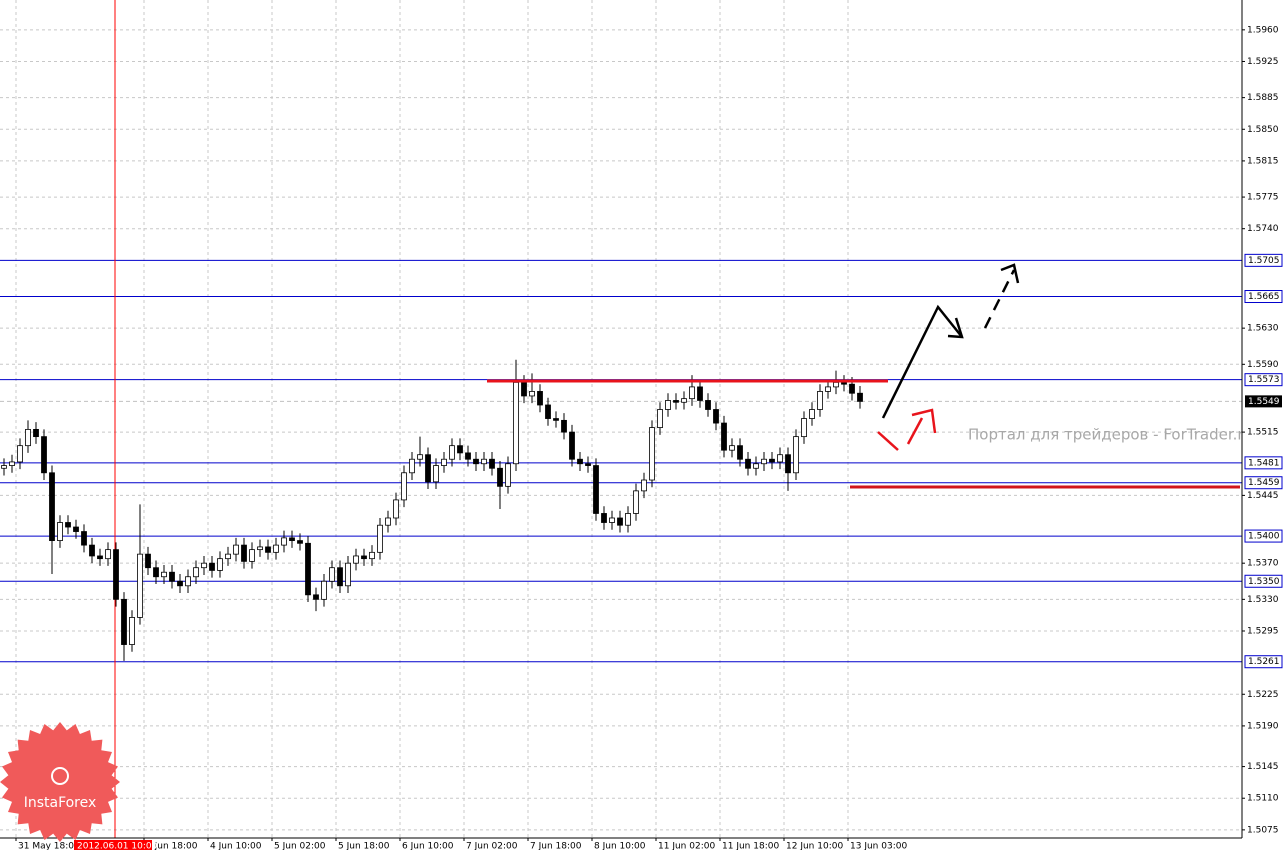  Describe the element at coordinates (1264, 380) in the screenshot. I see `level-label: 1.5573` at that location.